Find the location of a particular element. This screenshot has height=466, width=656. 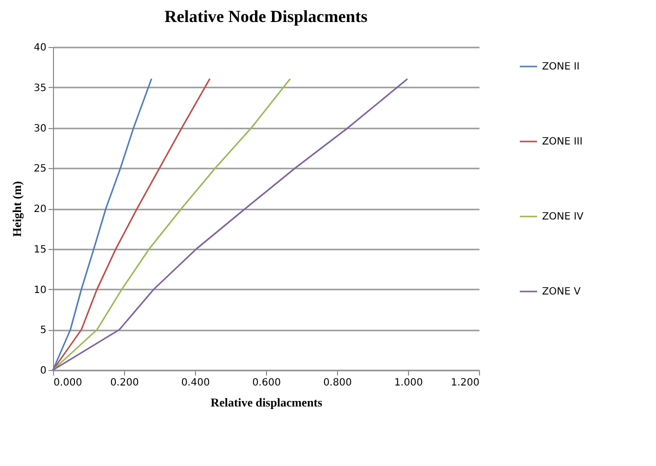

y-tick-label: 25 is located at coordinates (40, 169).